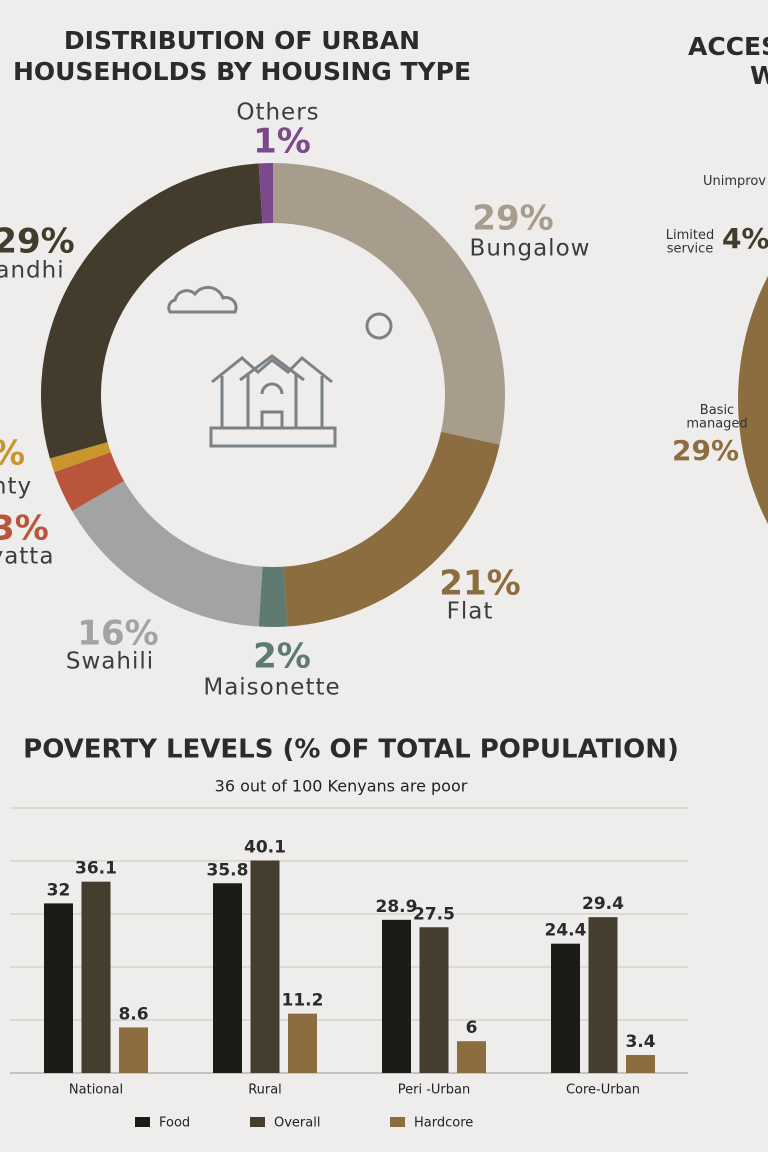 This screenshot has width=768, height=1152. What do you see at coordinates (566, 931) in the screenshot?
I see `bar-value-label: 24.4` at bounding box center [566, 931].